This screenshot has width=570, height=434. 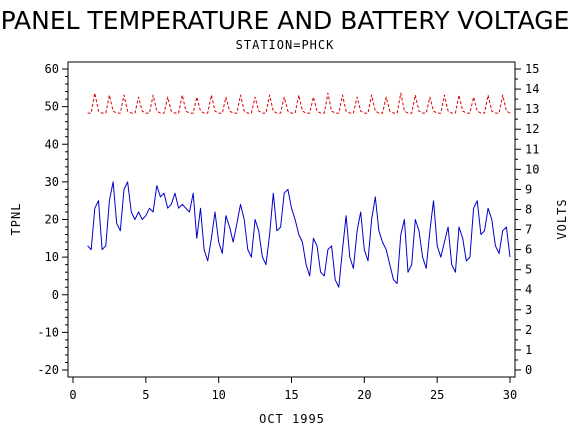 What do you see at coordinates (532, 169) in the screenshot?
I see `y2-tick-label: 10` at bounding box center [532, 169].